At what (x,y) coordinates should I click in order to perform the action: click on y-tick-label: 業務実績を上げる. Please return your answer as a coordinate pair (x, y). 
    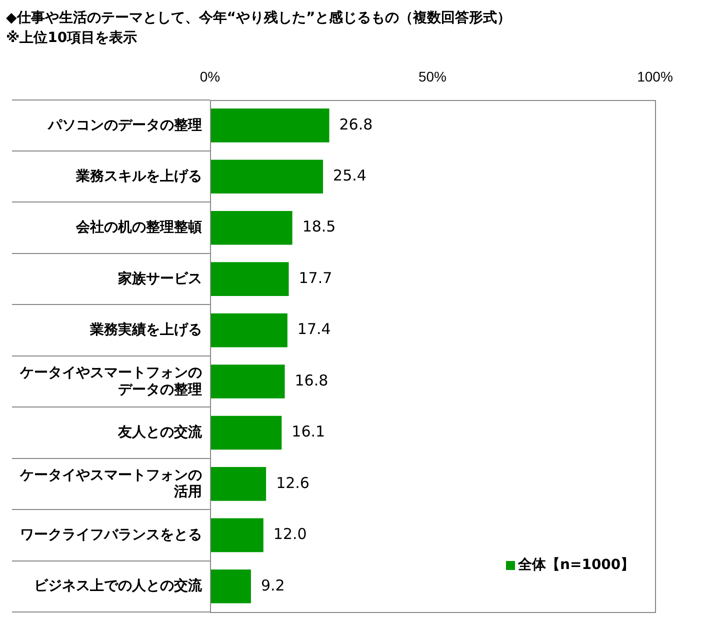
    Looking at the image, I should click on (145, 329).